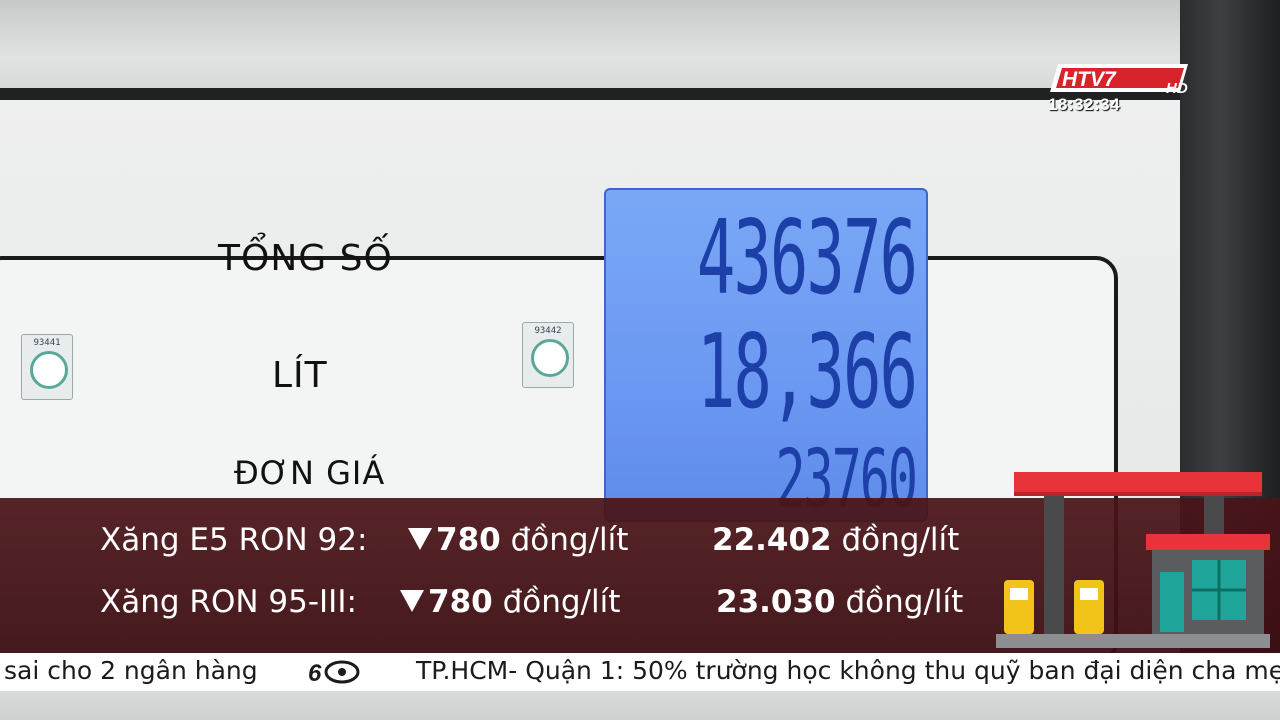  What do you see at coordinates (1177, 88) in the screenshot?
I see `logo-suffix: HD` at bounding box center [1177, 88].